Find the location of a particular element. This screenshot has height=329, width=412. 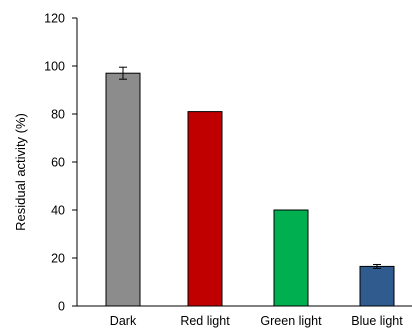

y-axis-label: Residual activity (%) is located at coordinates (20, 172).